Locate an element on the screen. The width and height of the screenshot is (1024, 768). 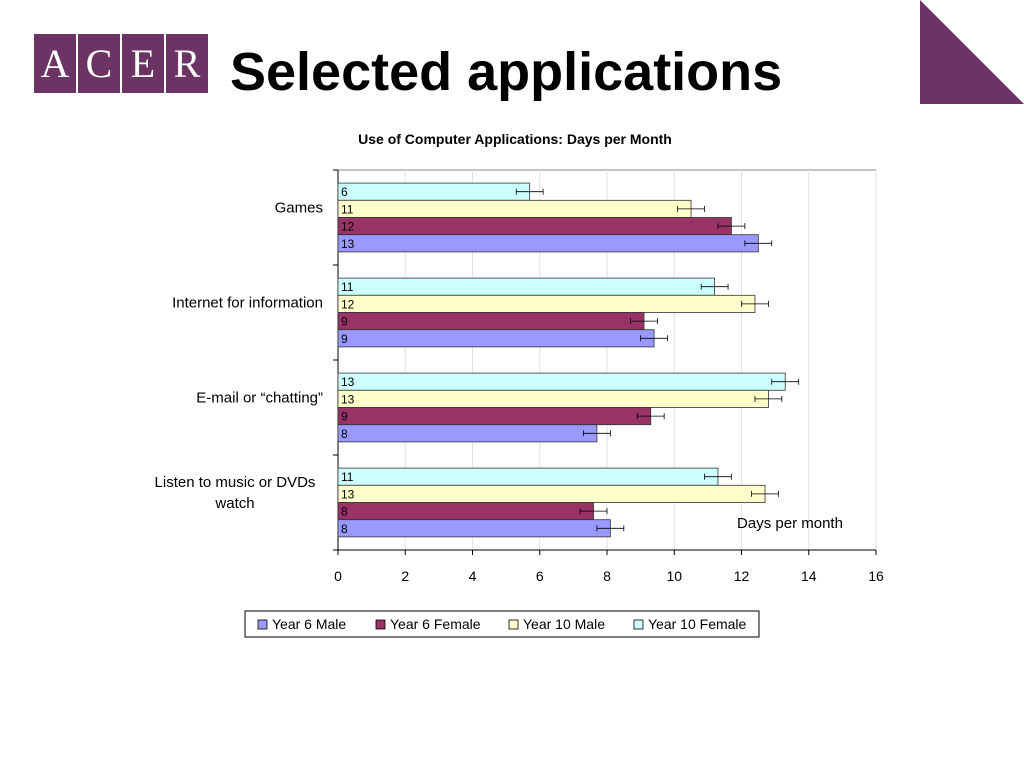
legend-entry: Year 6 Female is located at coordinates (435, 624).